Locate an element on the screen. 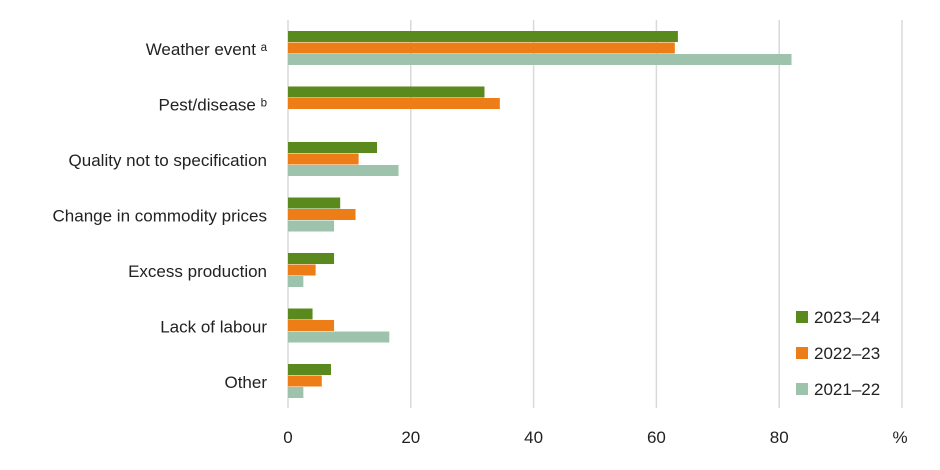  category-label: Weather event ᵃ is located at coordinates (207, 49).